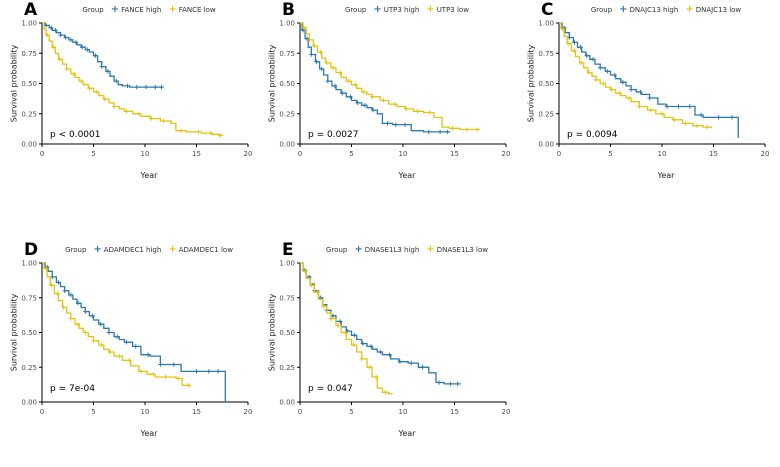  Describe the element at coordinates (141, 10) in the screenshot. I see `legend-label: FANCE high` at that location.